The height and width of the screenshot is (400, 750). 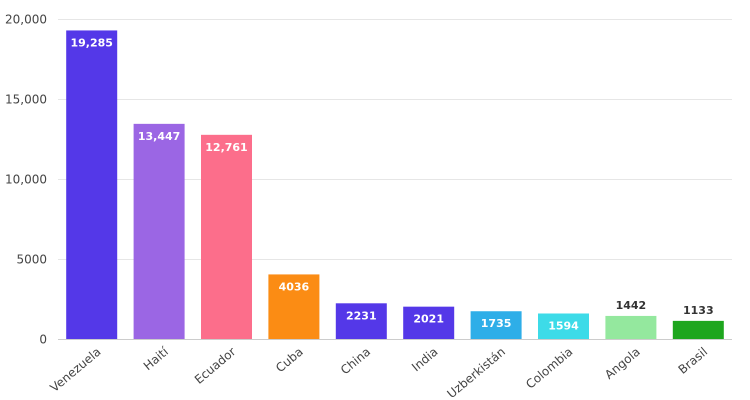 I want to click on data-label: 1594, so click(x=563, y=325).